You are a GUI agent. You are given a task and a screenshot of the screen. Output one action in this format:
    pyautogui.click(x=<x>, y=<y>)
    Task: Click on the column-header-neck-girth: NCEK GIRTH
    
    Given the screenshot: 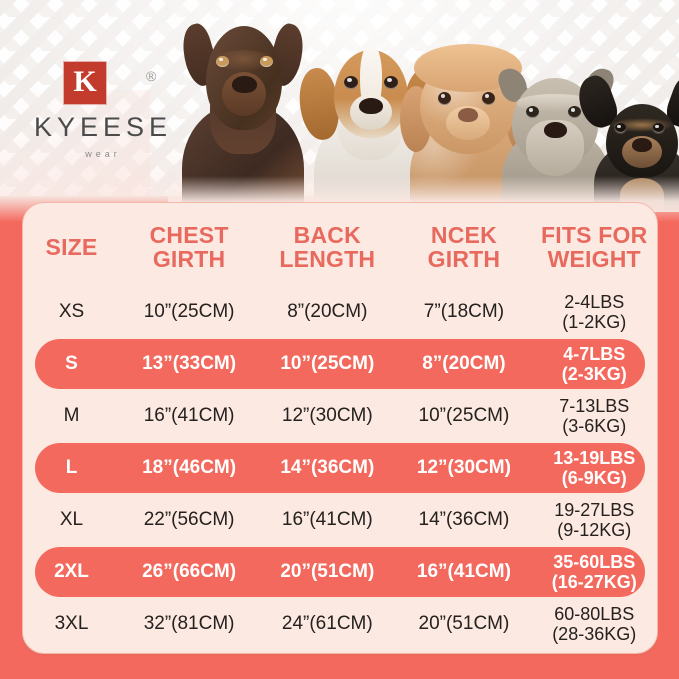 What is the action you would take?
    pyautogui.click(x=463, y=244)
    